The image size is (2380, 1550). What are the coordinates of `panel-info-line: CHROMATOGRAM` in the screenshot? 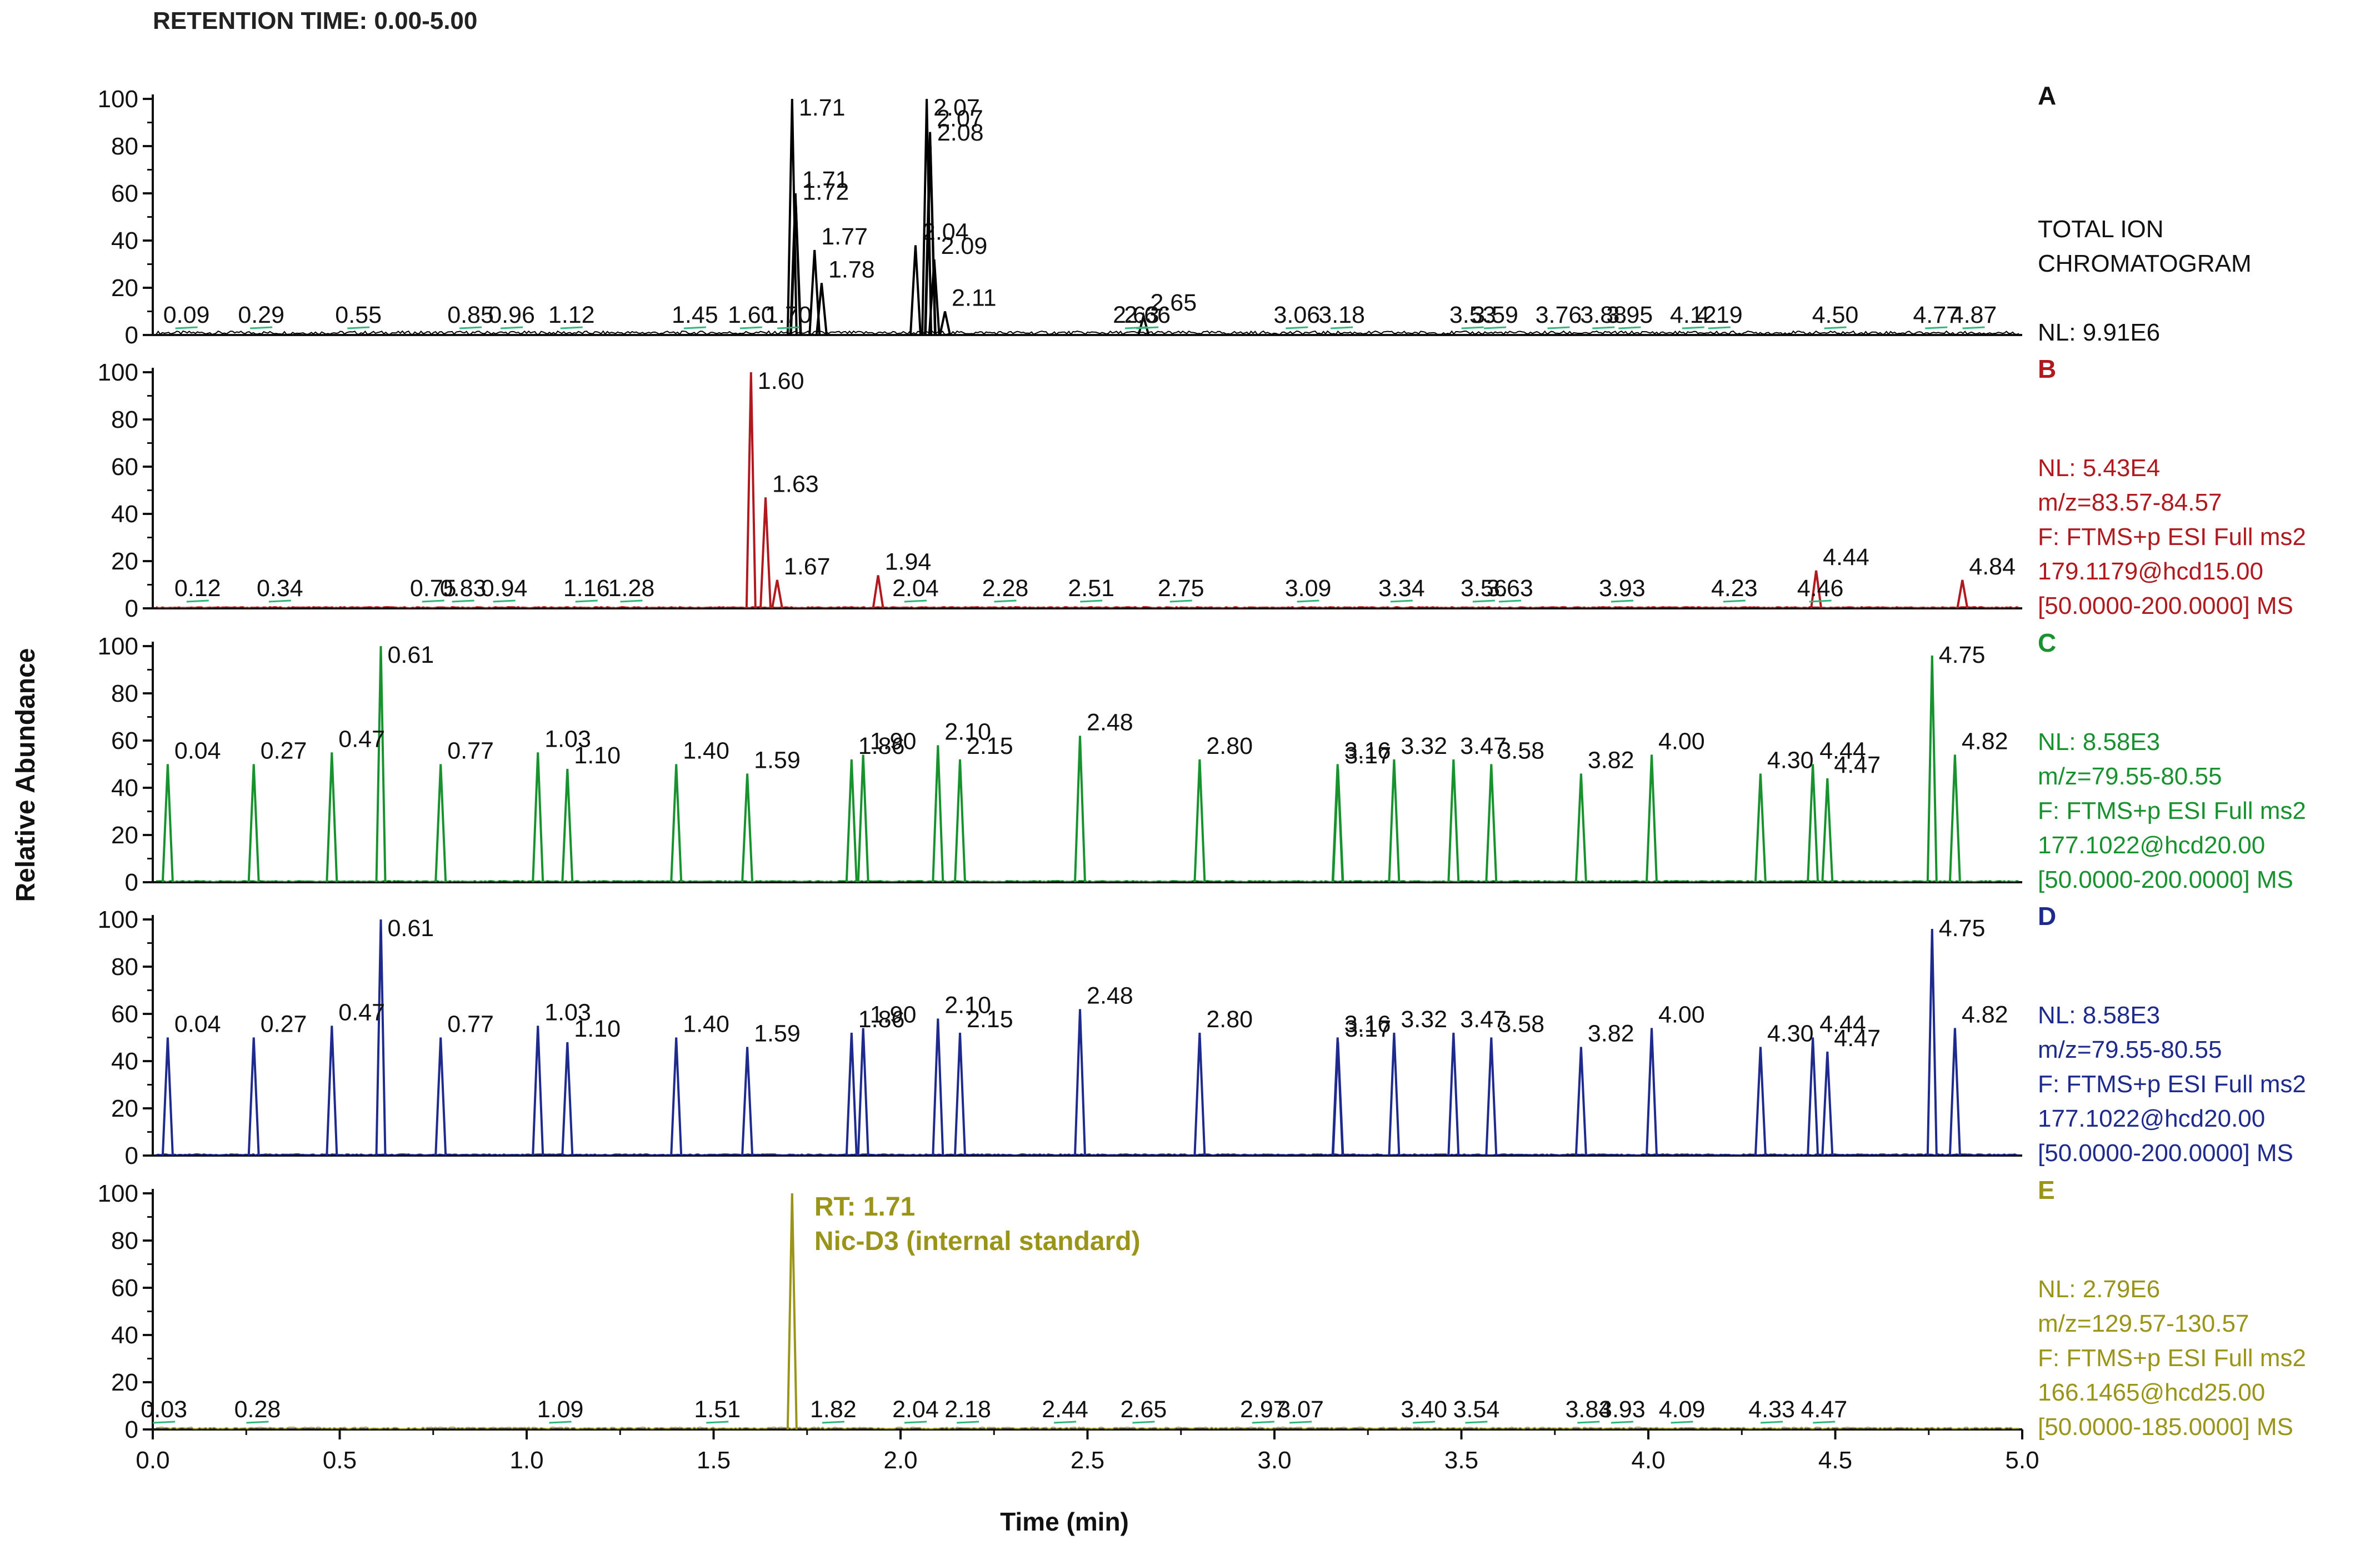 It's located at (2145, 263).